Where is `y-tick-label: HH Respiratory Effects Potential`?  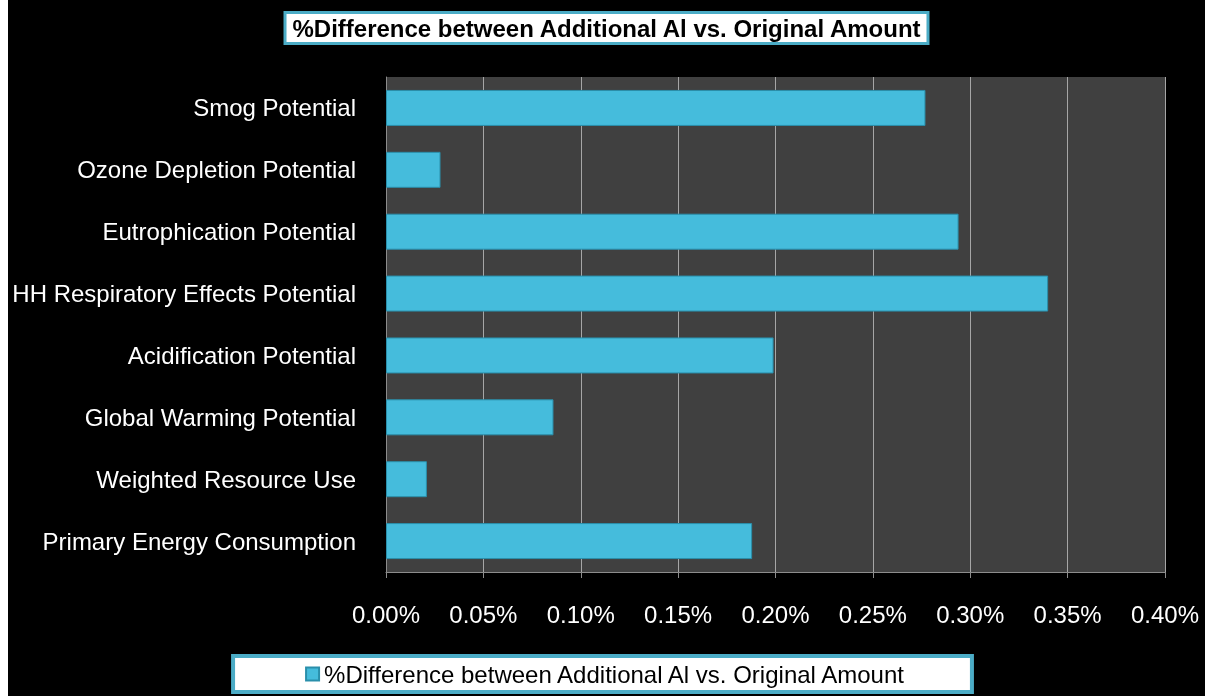
y-tick-label: HH Respiratory Effects Potential is located at coordinates (184, 294).